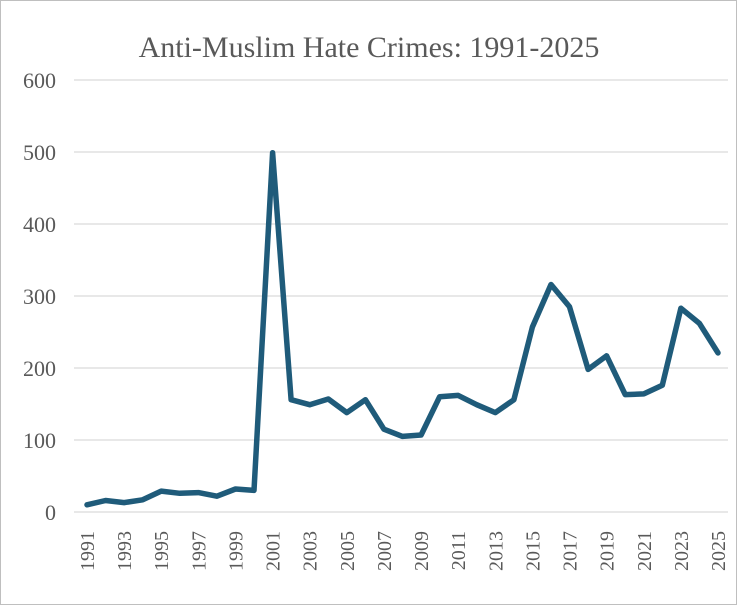 The image size is (737, 605). Describe the element at coordinates (645, 551) in the screenshot. I see `x-tick-label: 2021` at that location.